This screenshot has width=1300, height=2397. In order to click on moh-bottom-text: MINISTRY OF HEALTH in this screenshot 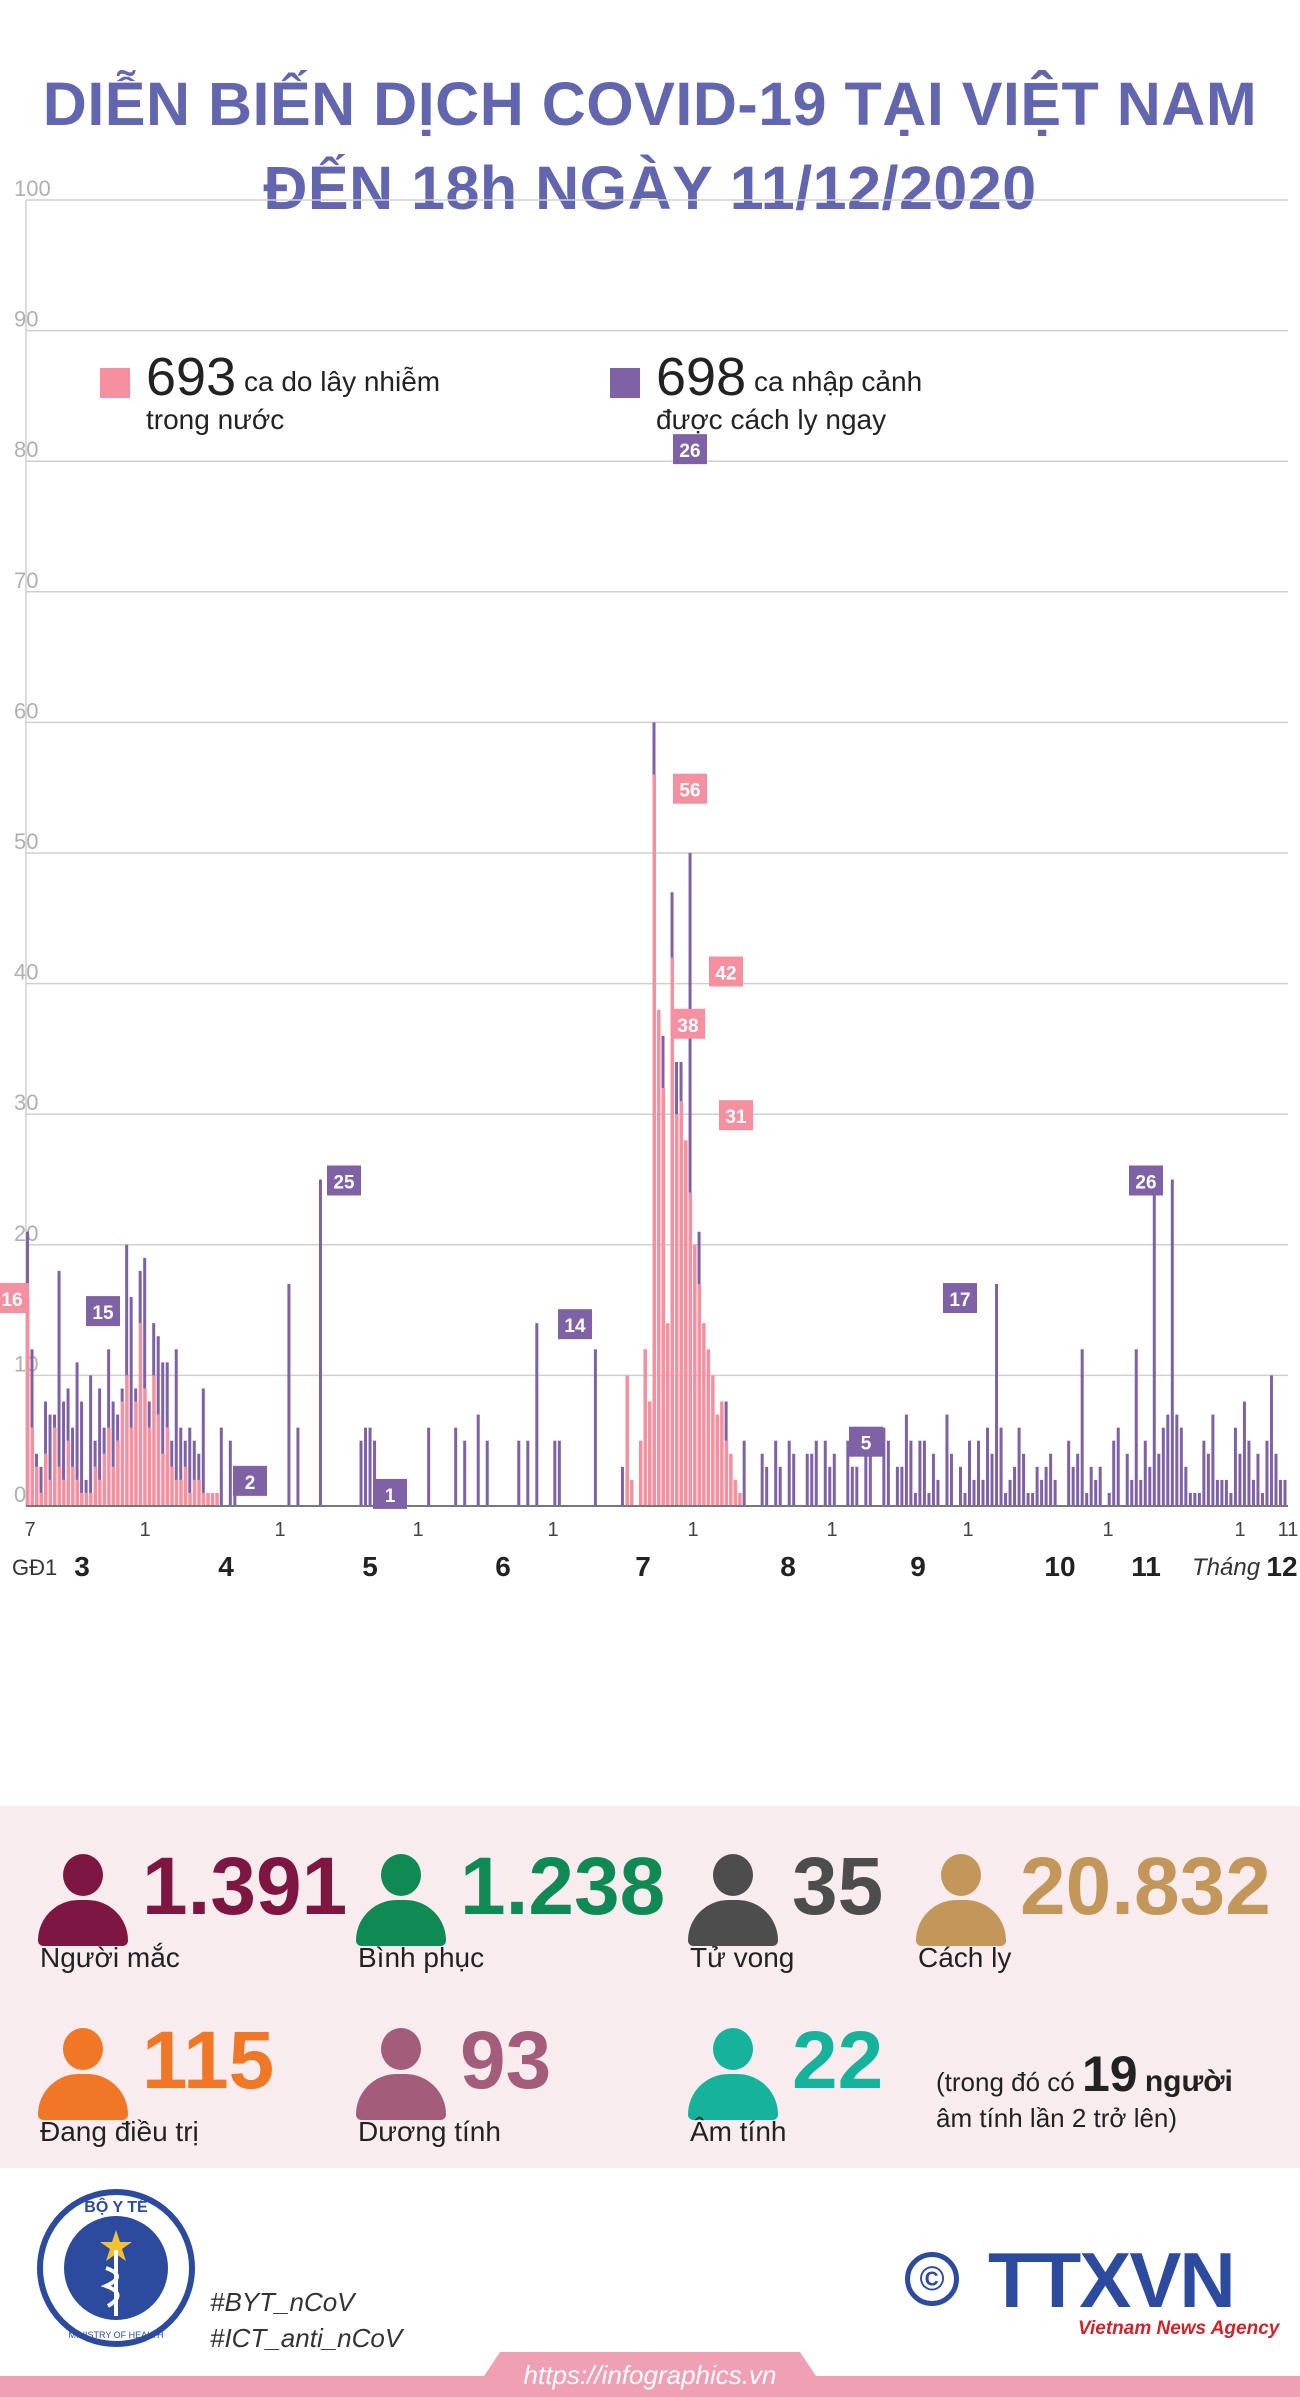, I will do `click(115, 2335)`.